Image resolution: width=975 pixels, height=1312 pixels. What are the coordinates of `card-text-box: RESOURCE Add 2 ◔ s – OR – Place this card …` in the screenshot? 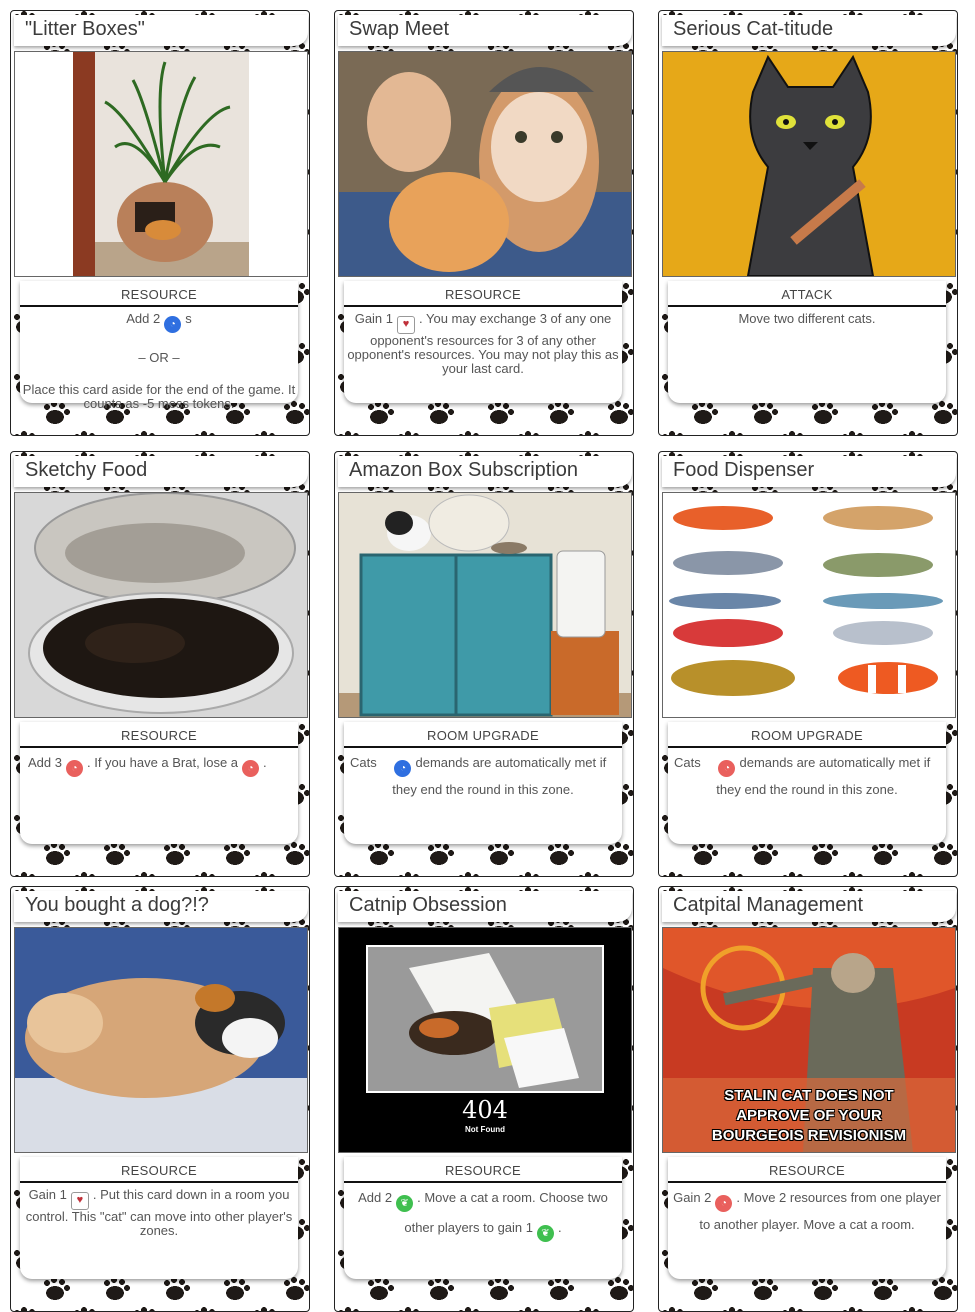 It's located at (159, 346).